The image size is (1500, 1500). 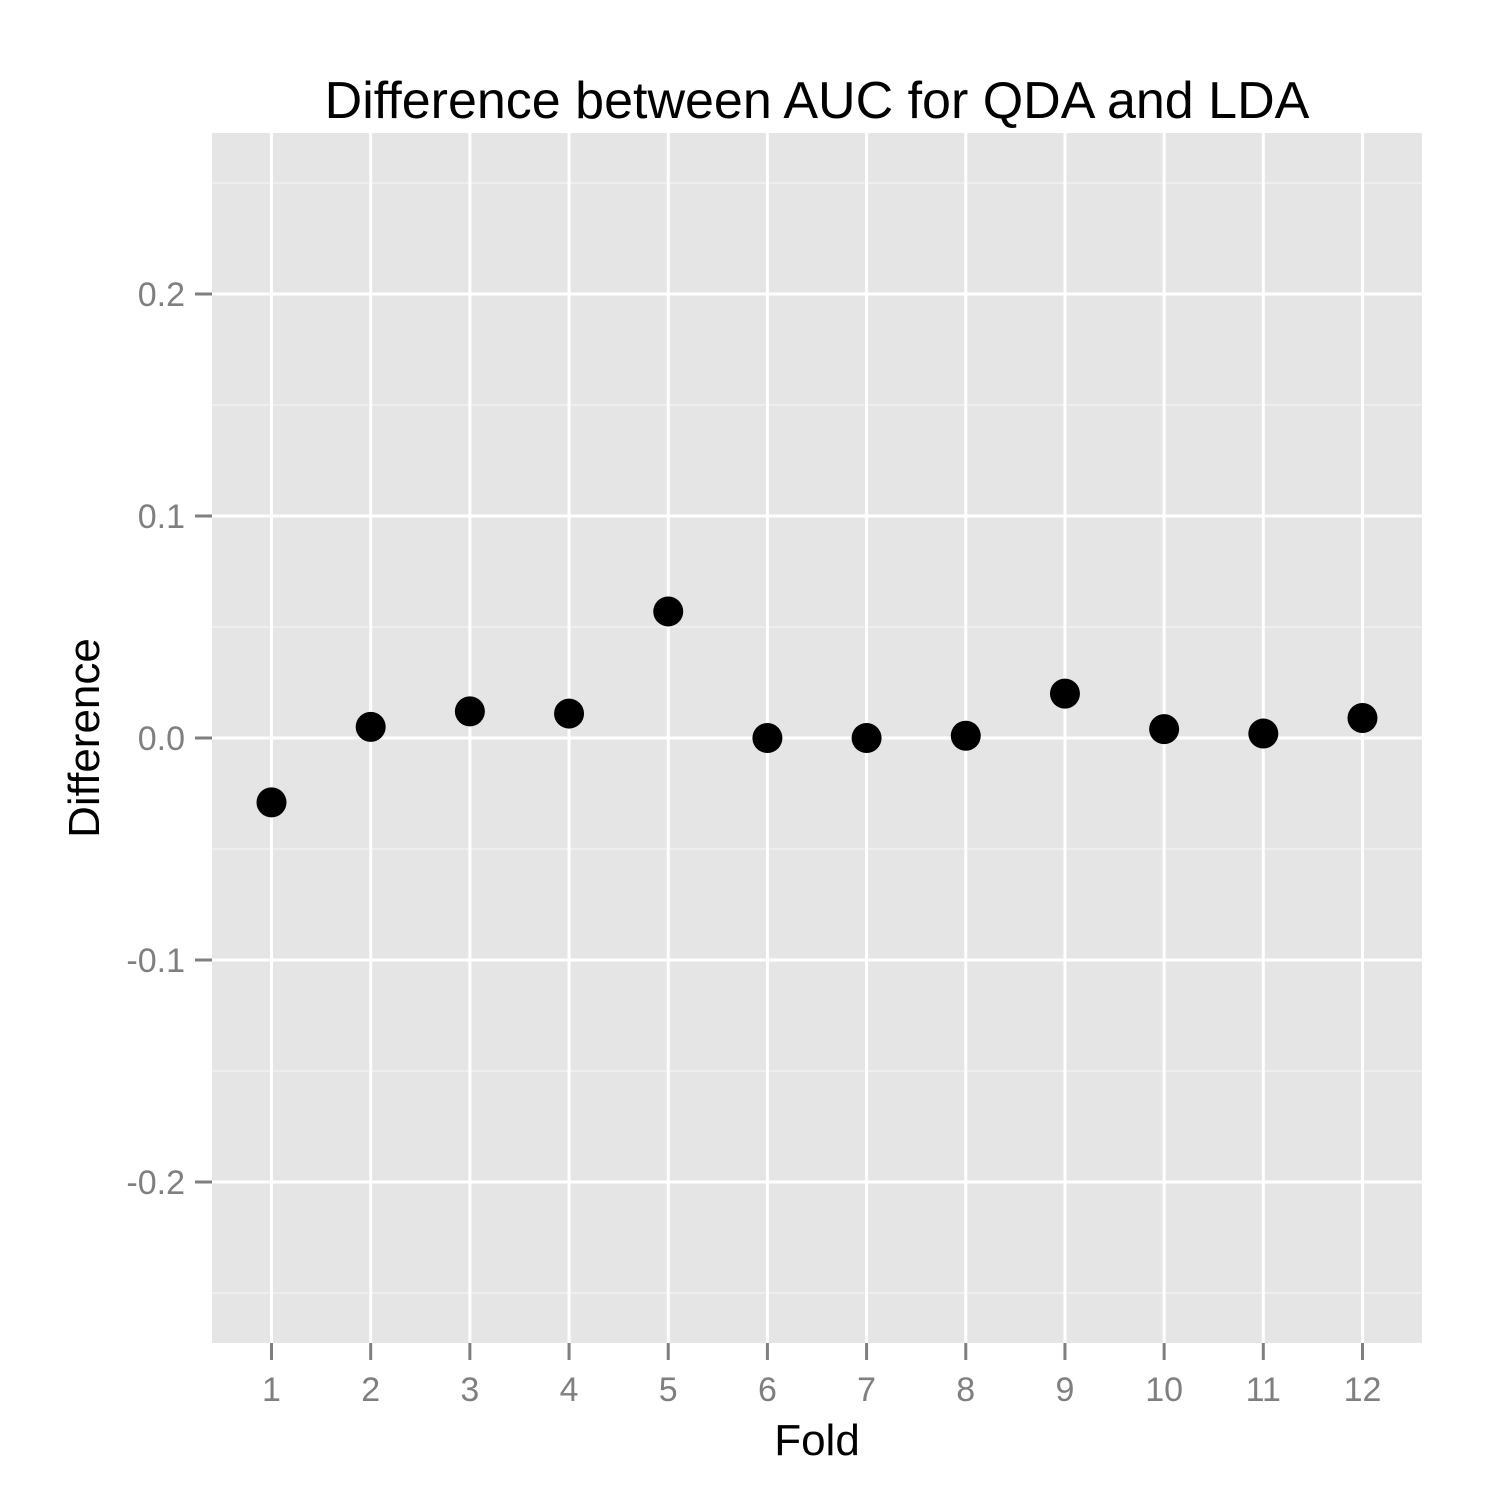 I want to click on y-tick-label: 0.0, so click(x=161, y=739).